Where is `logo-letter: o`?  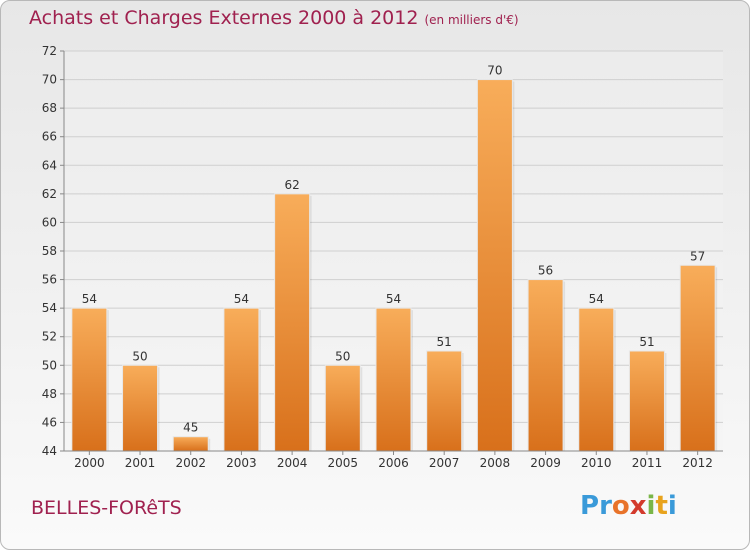 logo-letter: o is located at coordinates (620, 506).